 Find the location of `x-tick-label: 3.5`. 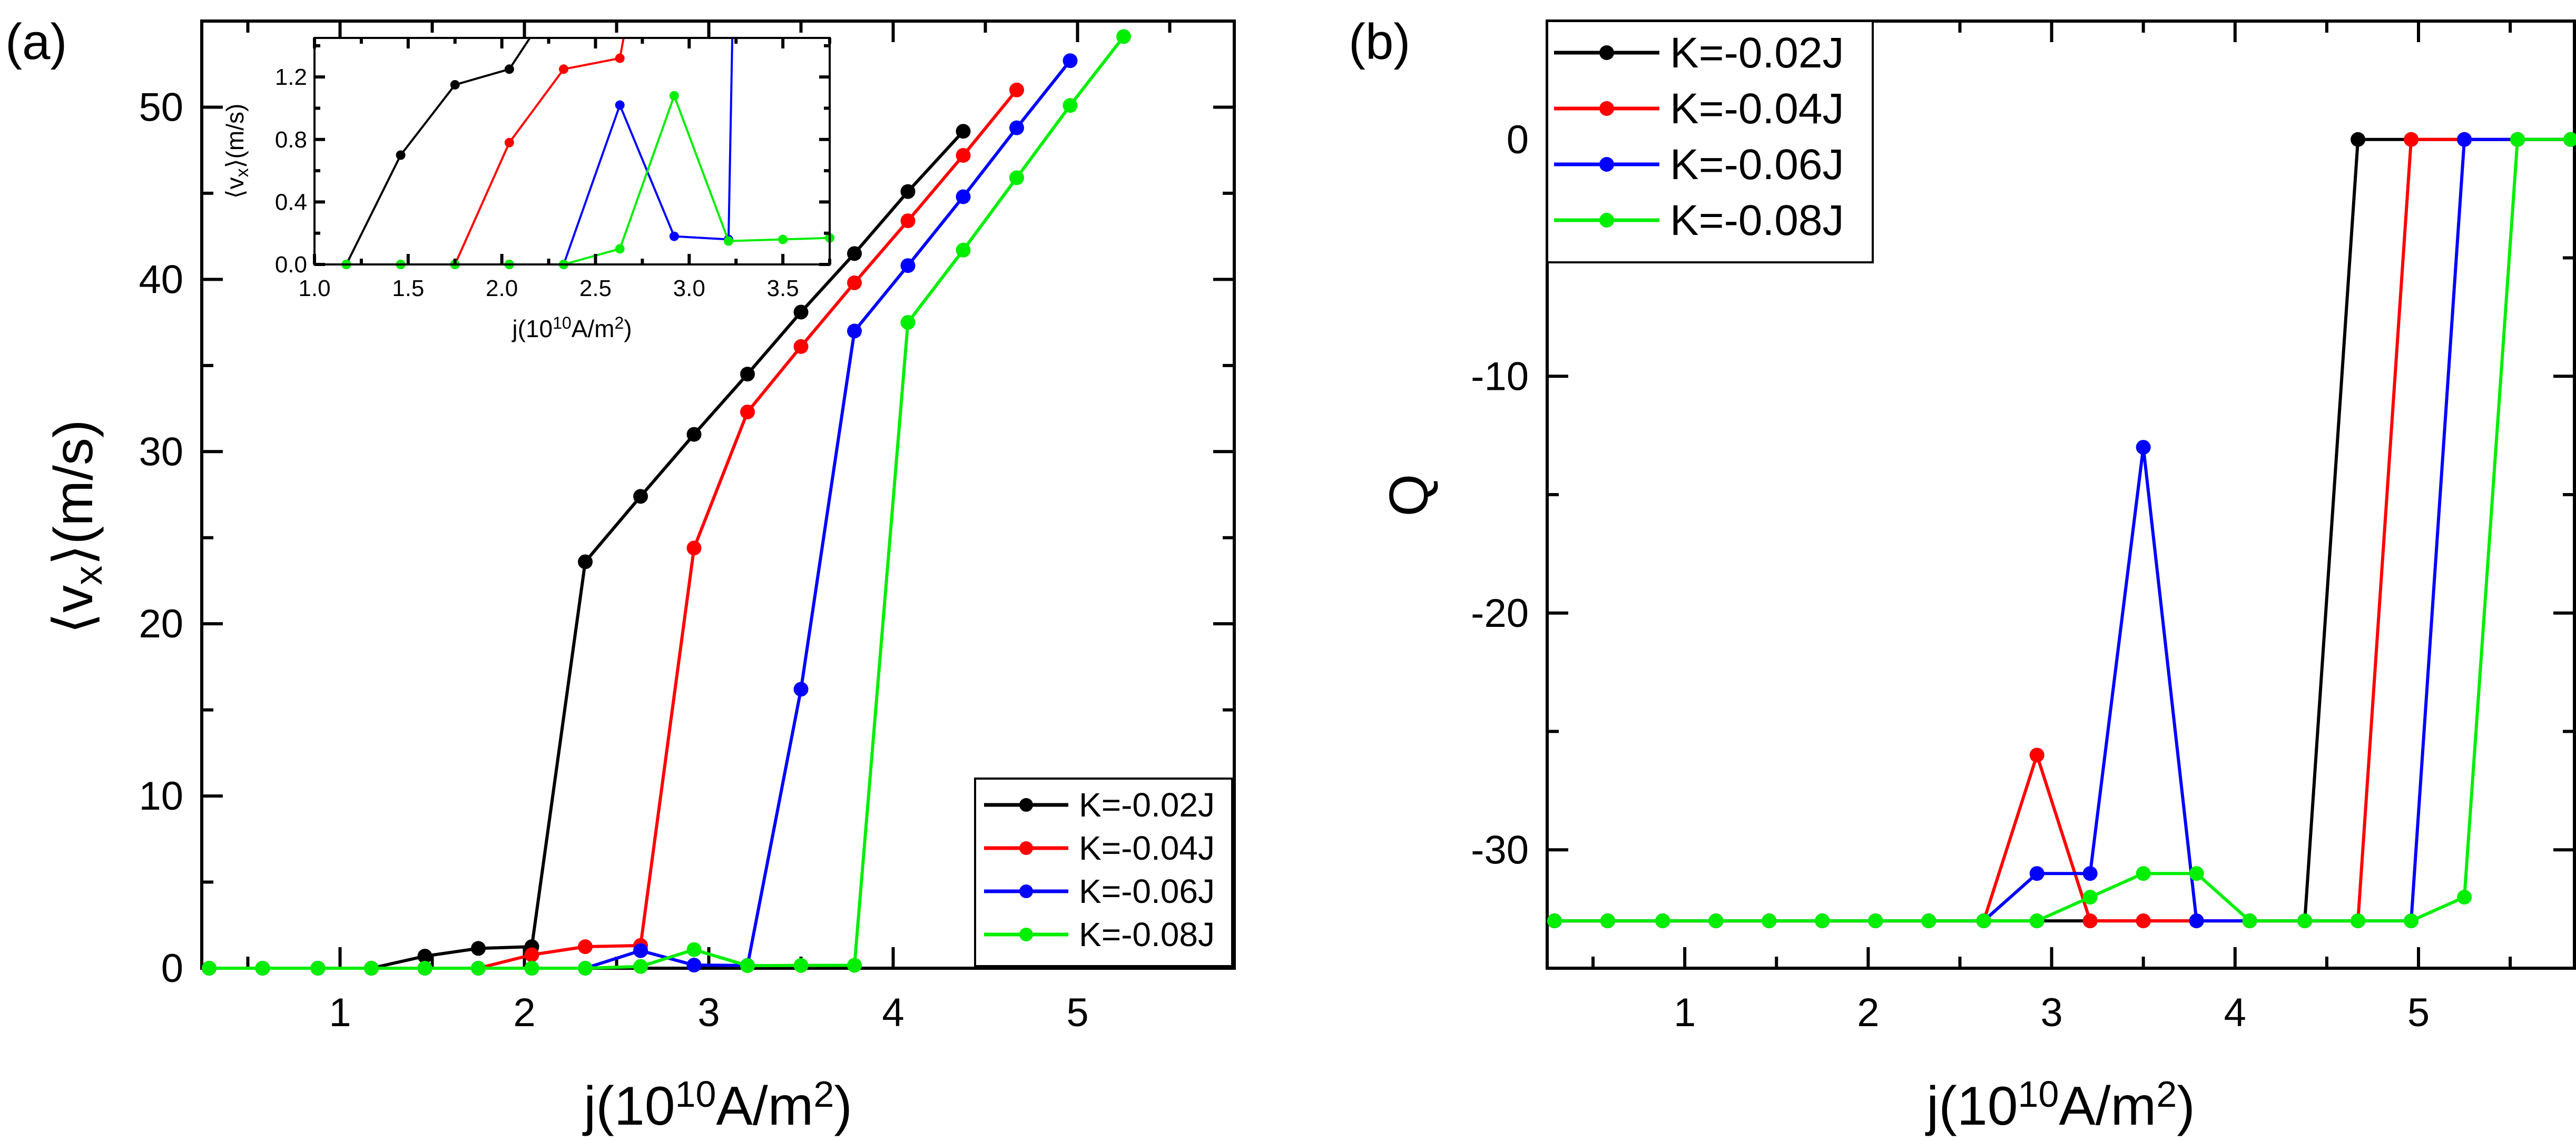

x-tick-label: 3.5 is located at coordinates (783, 288).